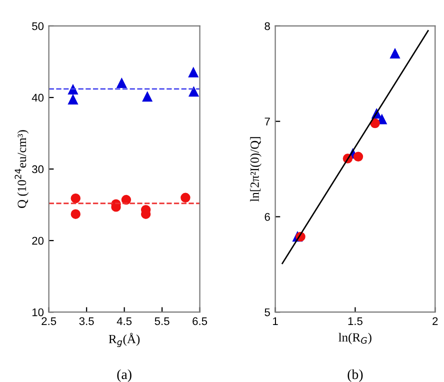 This screenshot has width=444, height=382. Describe the element at coordinates (124, 340) in the screenshot. I see `x-axis-title: R$_{g}$(Å)` at that location.